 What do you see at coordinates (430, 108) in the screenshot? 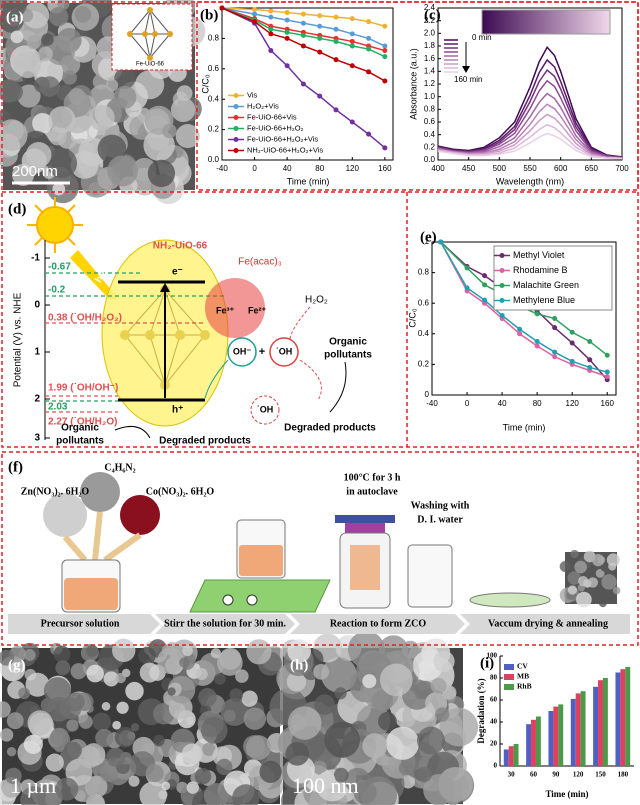
I see `y-tick-label: 0.8` at bounding box center [430, 108].